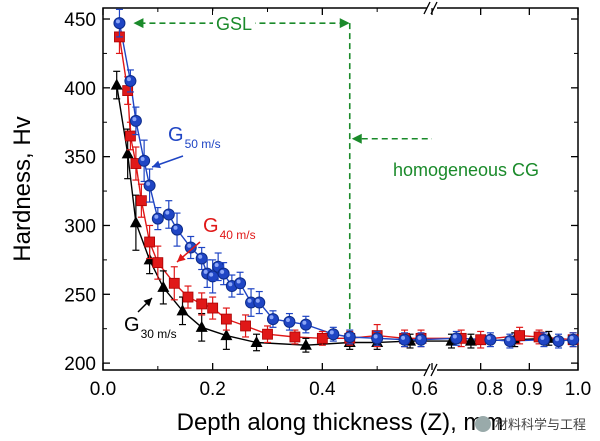 This screenshot has height=441, width=600. Describe the element at coordinates (147, 302) in the screenshot. I see `series-label-arrowhead` at that location.